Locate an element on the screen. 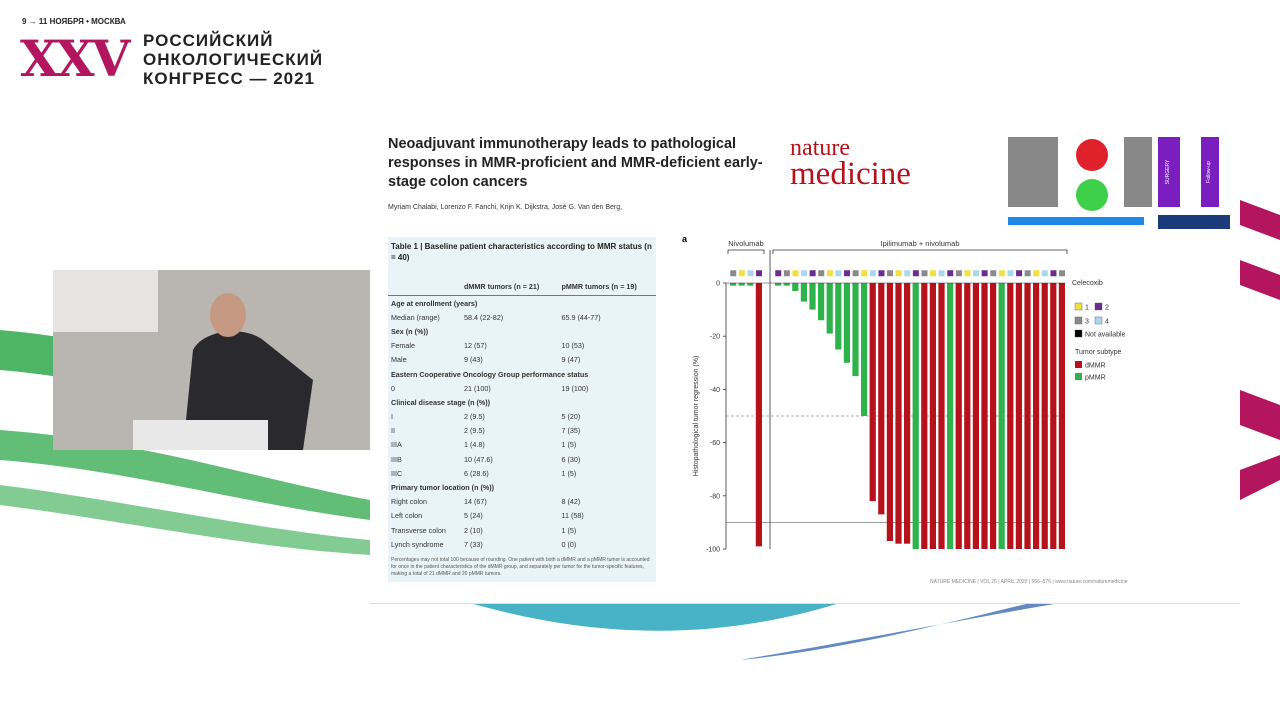 The width and height of the screenshot is (1280, 720). table-cell: IIIC is located at coordinates (397, 473).